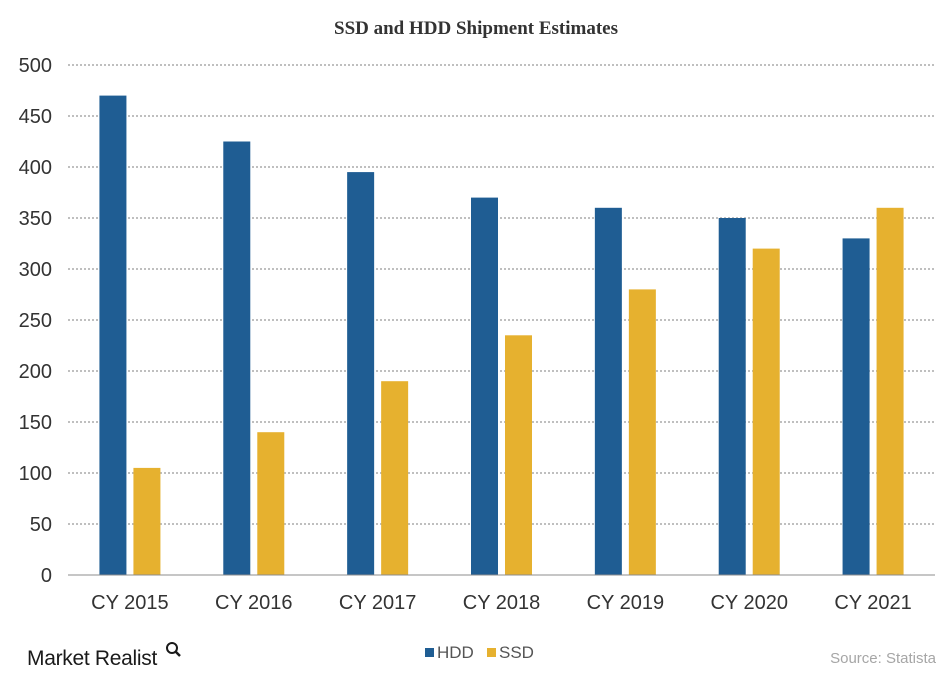 The width and height of the screenshot is (950, 673). Describe the element at coordinates (479, 652) in the screenshot. I see `legend: HDD SSD` at that location.